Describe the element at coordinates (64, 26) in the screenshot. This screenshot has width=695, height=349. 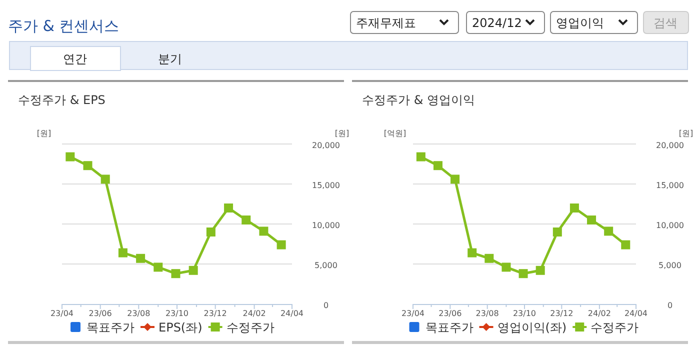
I see `text: 주가 & 컨센서스` at that location.